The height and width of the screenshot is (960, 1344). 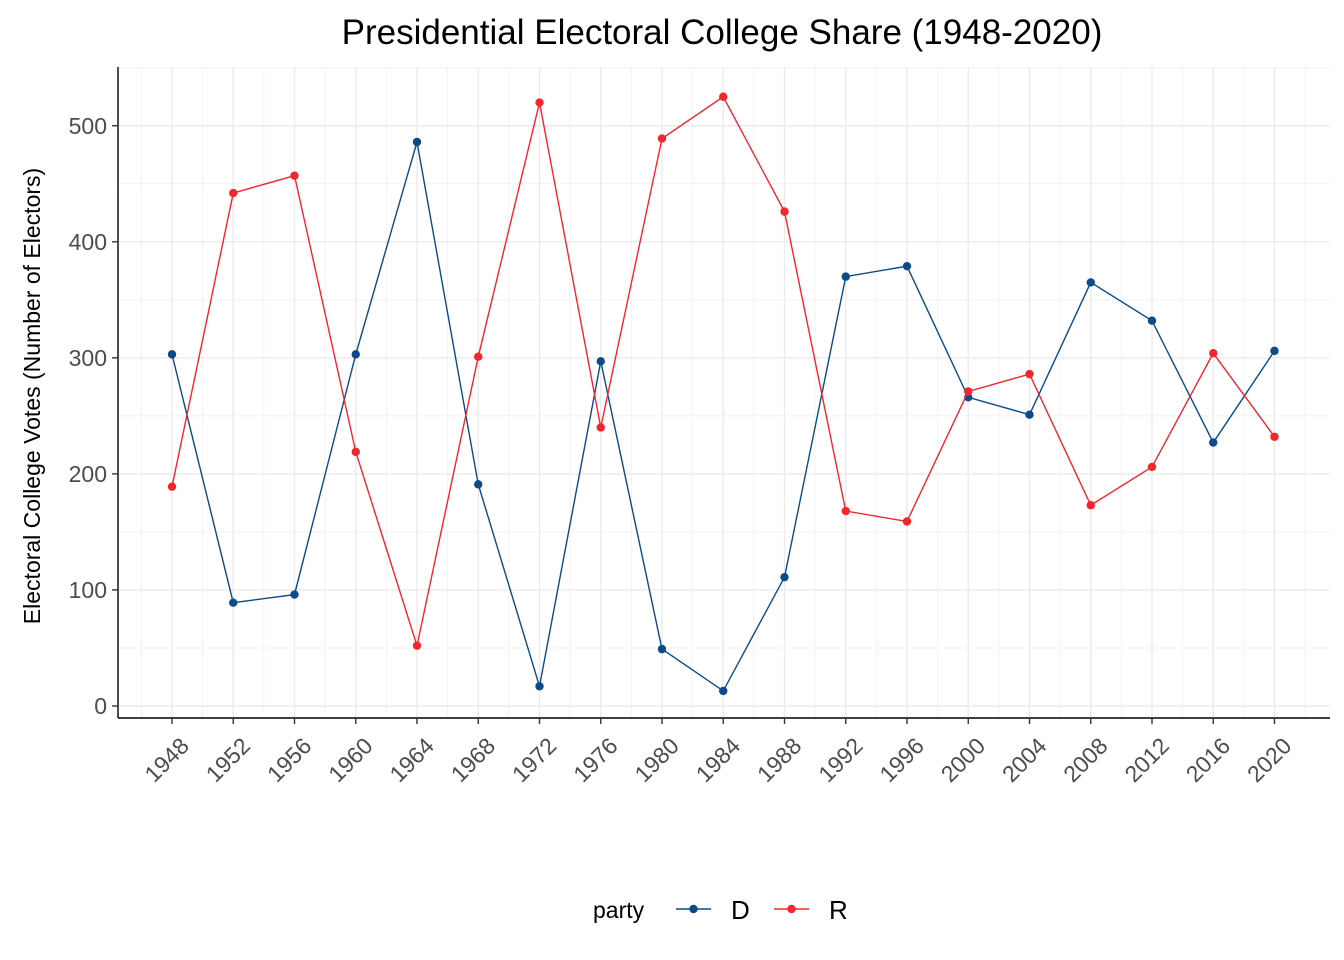 I want to click on legend-point-r, so click(x=791, y=909).